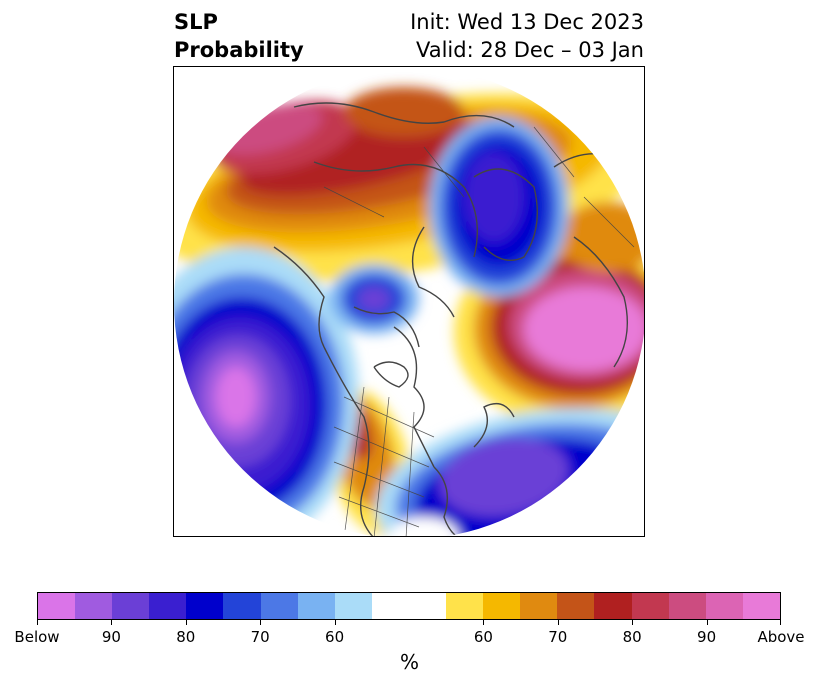 The image size is (819, 686). I want to click on title-variable: SLP, so click(196, 22).